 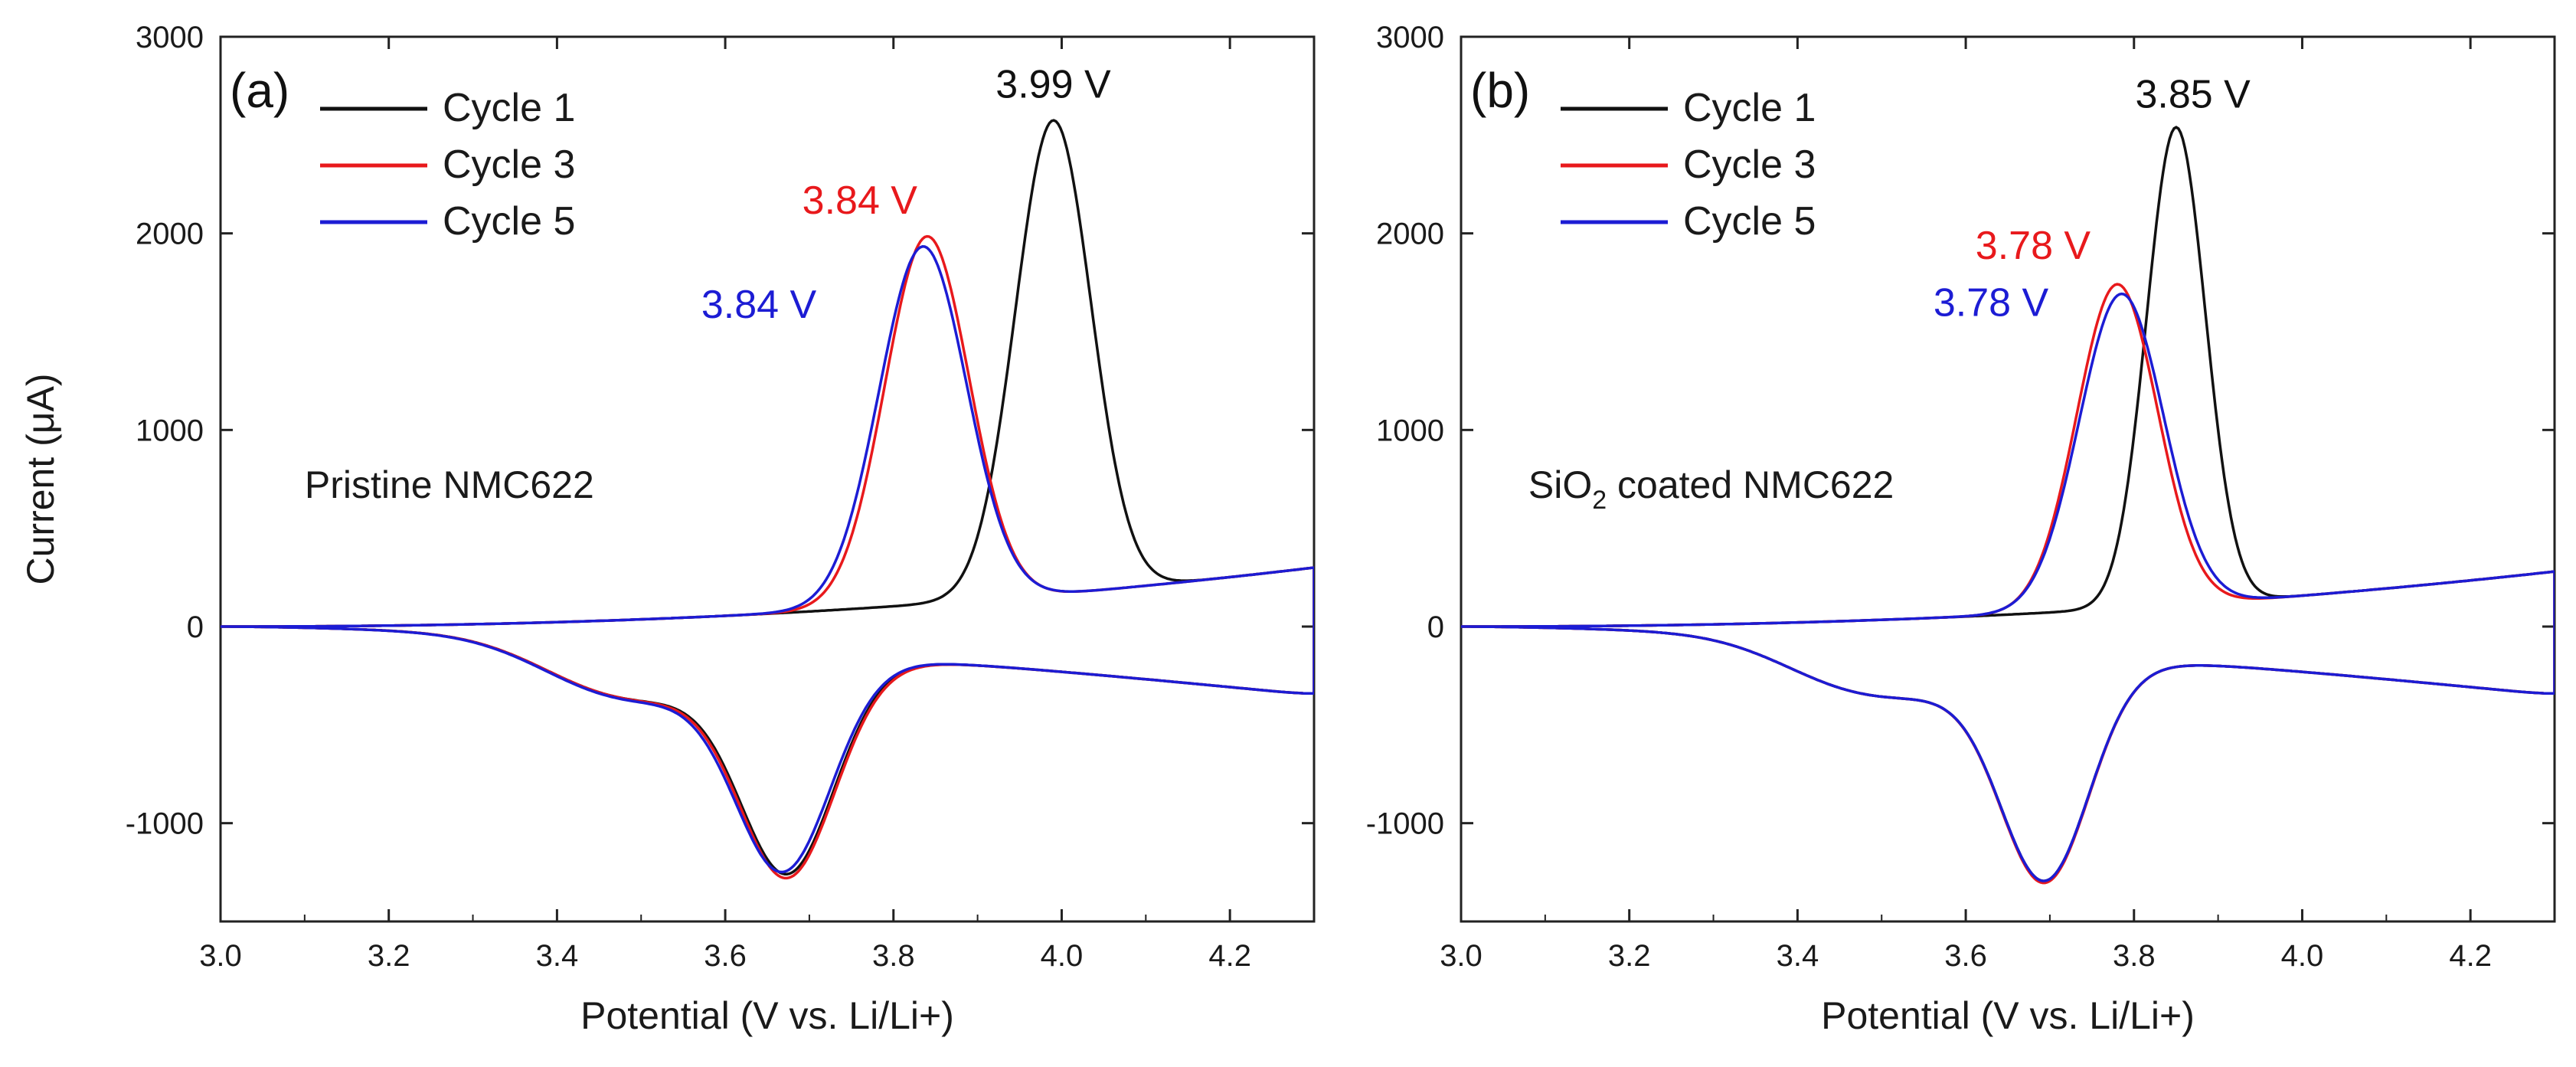 I want to click on sample-label: SiO2 coated NMC622, so click(x=1711, y=489).